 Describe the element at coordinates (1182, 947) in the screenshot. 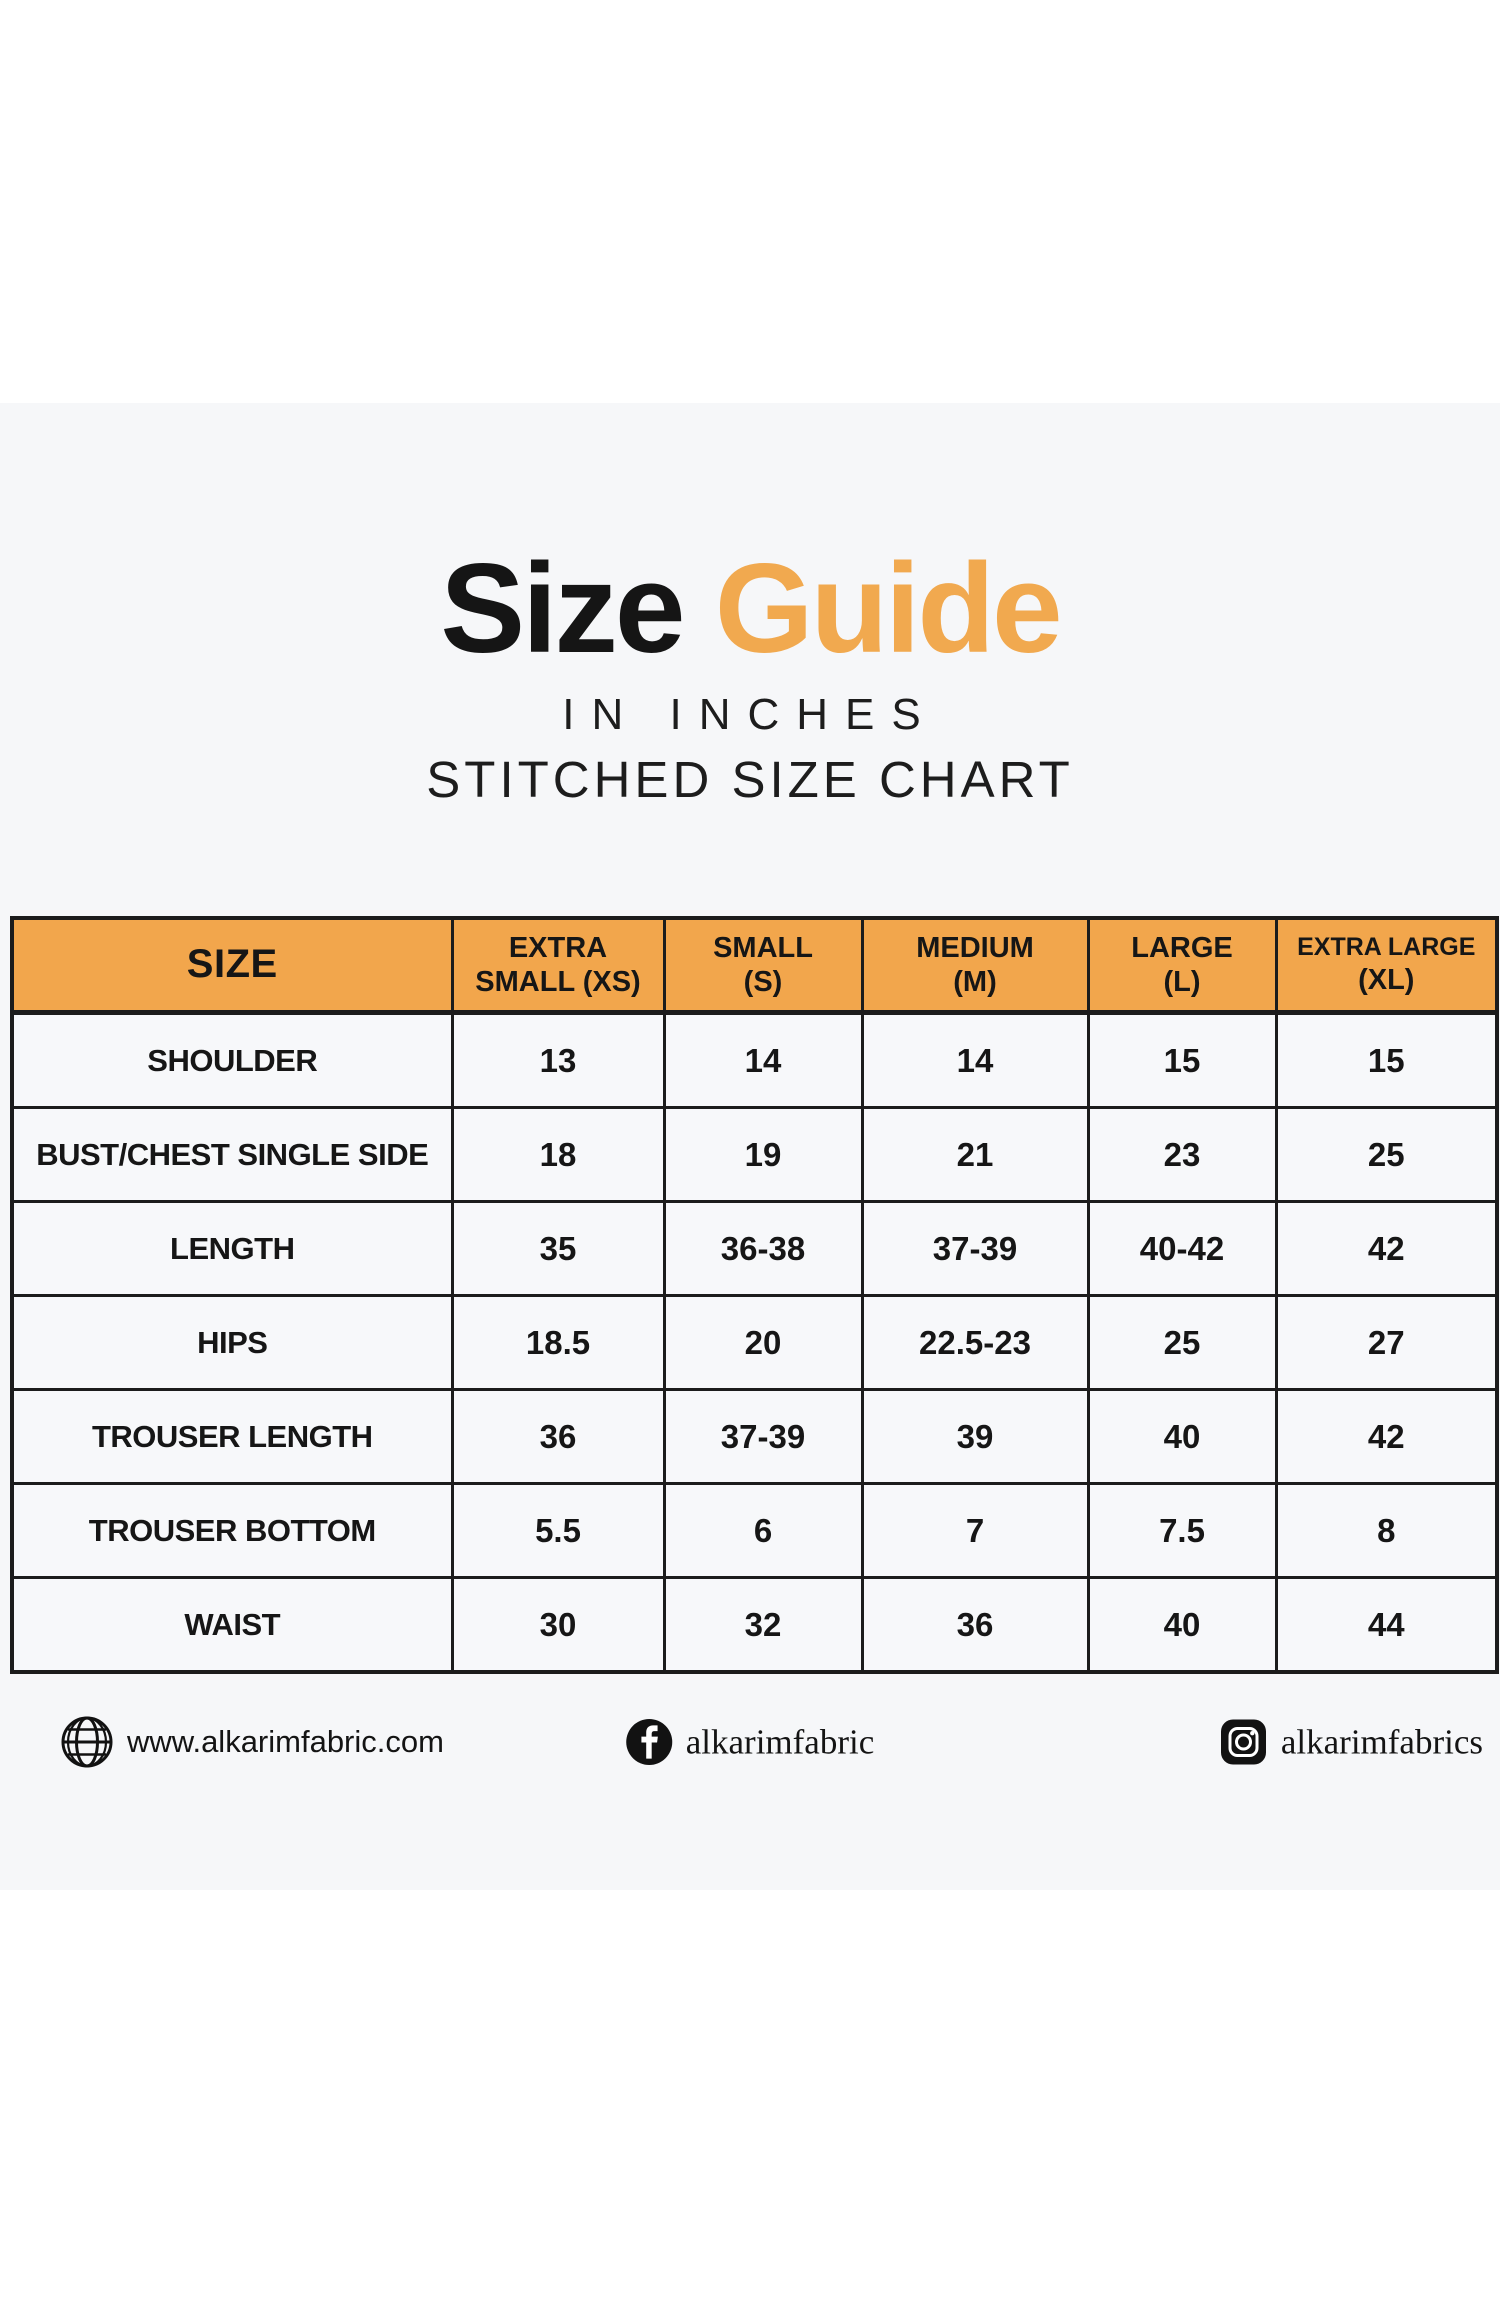

I see `col-header-label: LARGE` at that location.